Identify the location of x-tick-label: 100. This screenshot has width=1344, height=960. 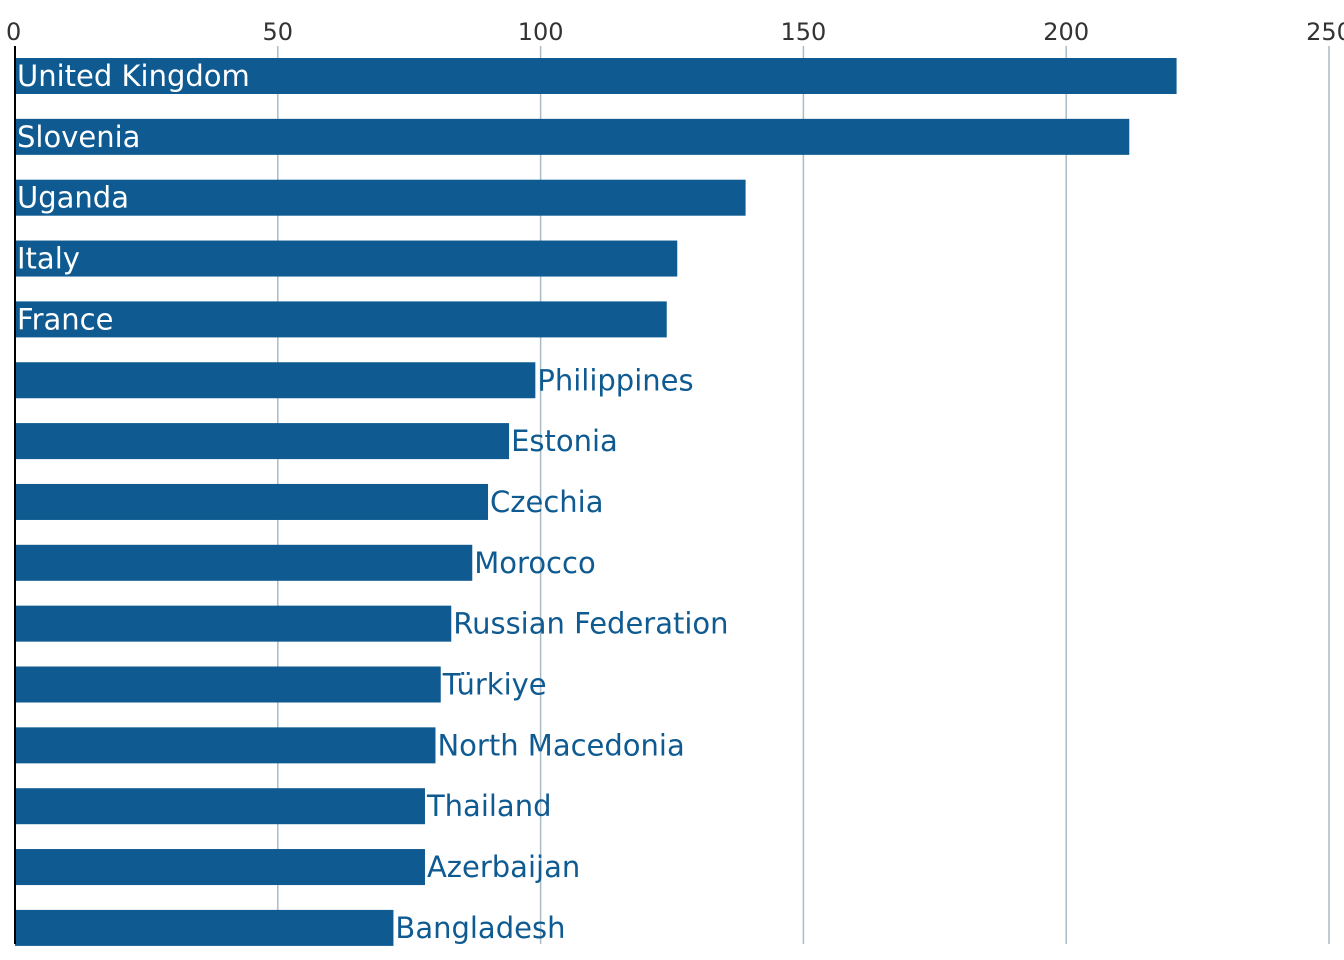
(541, 32).